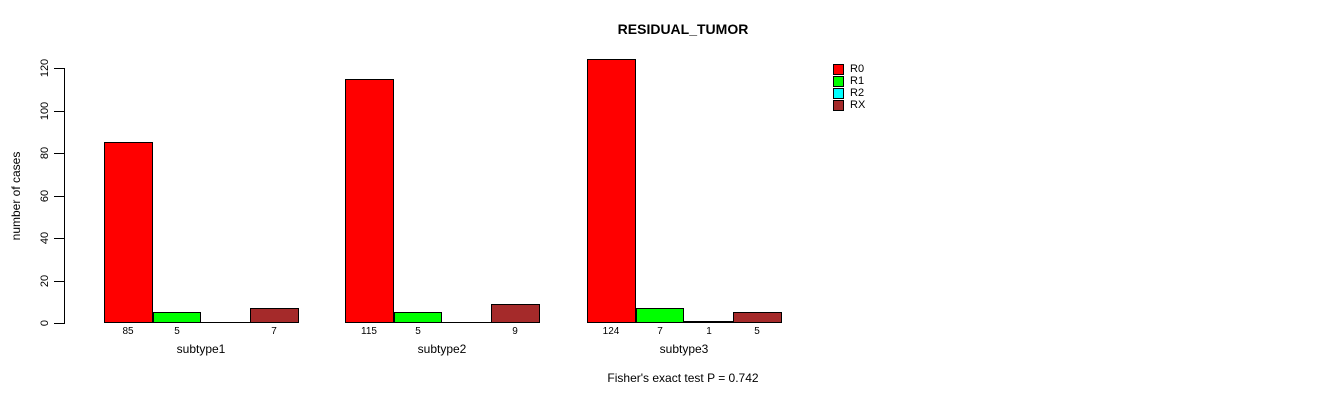 This screenshot has height=400, width=1340. What do you see at coordinates (201, 349) in the screenshot?
I see `x-category-label: subtype1` at bounding box center [201, 349].